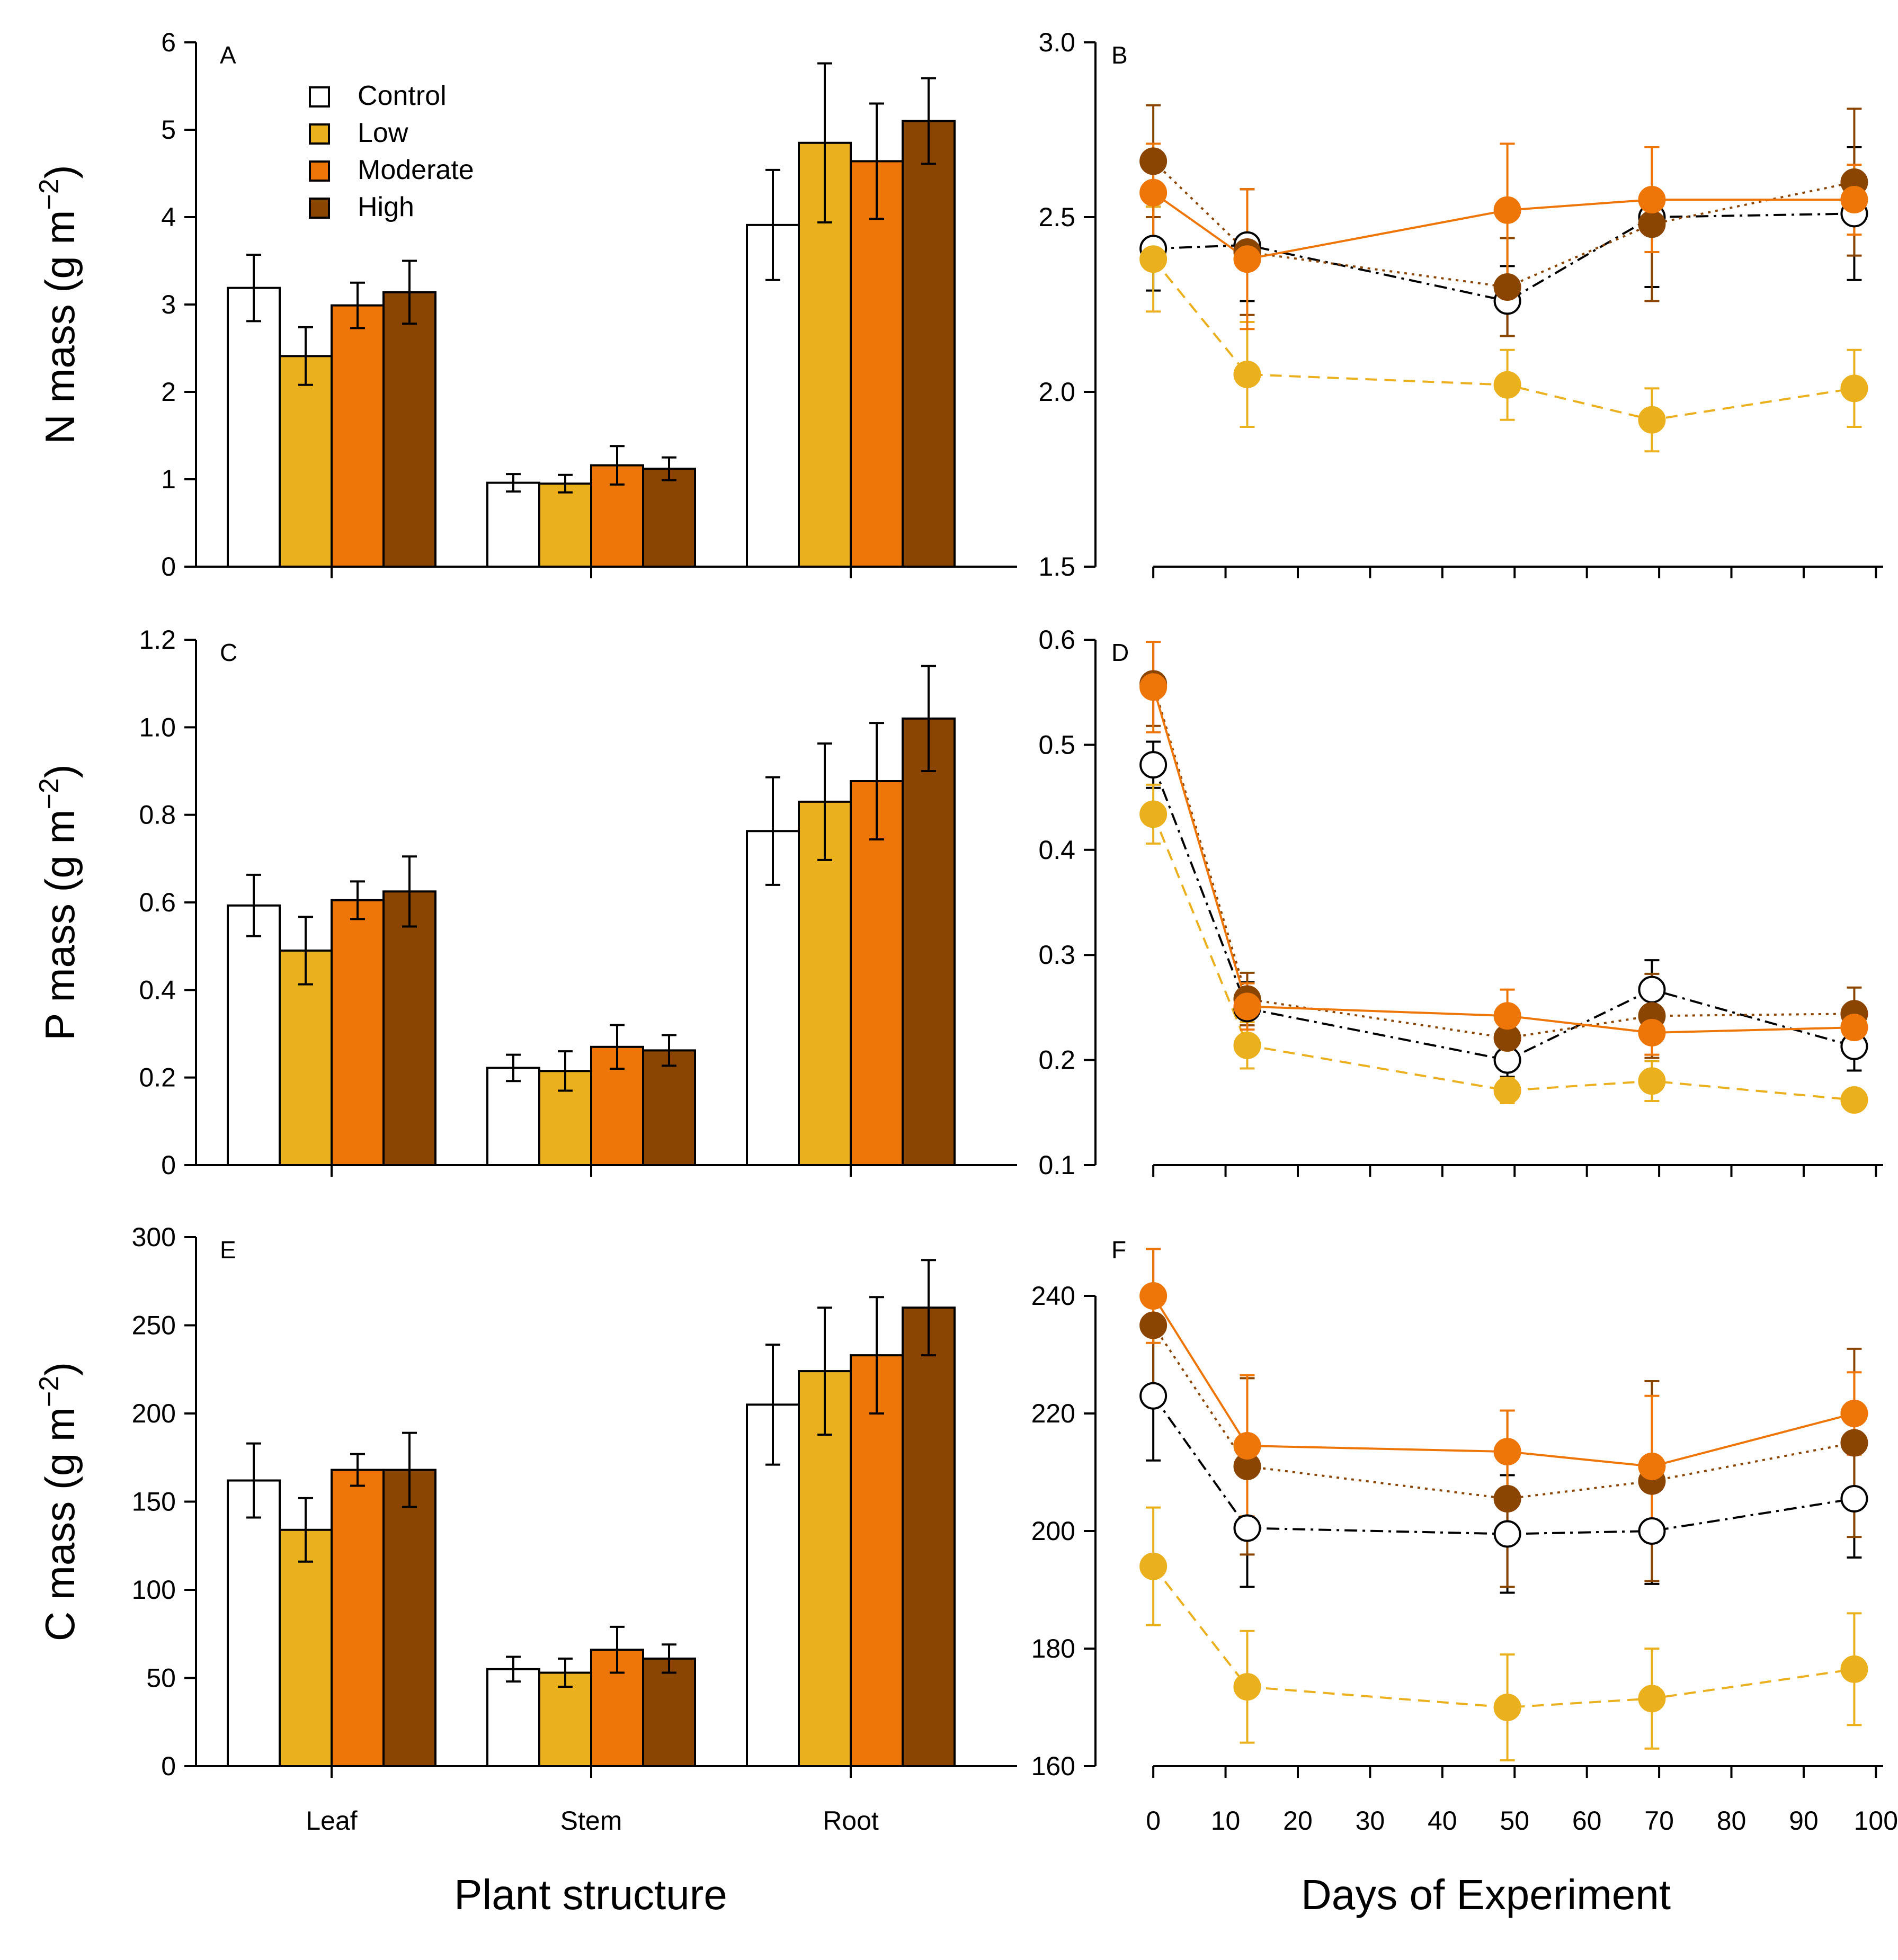 This screenshot has width=1898, height=1960. What do you see at coordinates (1659, 1821) in the screenshot?
I see `x-tick-label: 70` at bounding box center [1659, 1821].